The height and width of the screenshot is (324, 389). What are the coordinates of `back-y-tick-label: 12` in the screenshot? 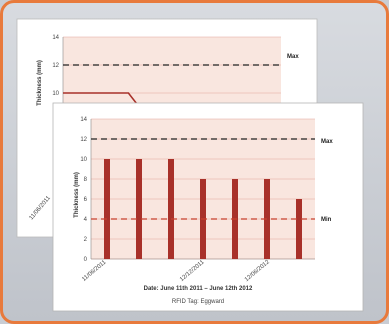 It's located at (55, 66).